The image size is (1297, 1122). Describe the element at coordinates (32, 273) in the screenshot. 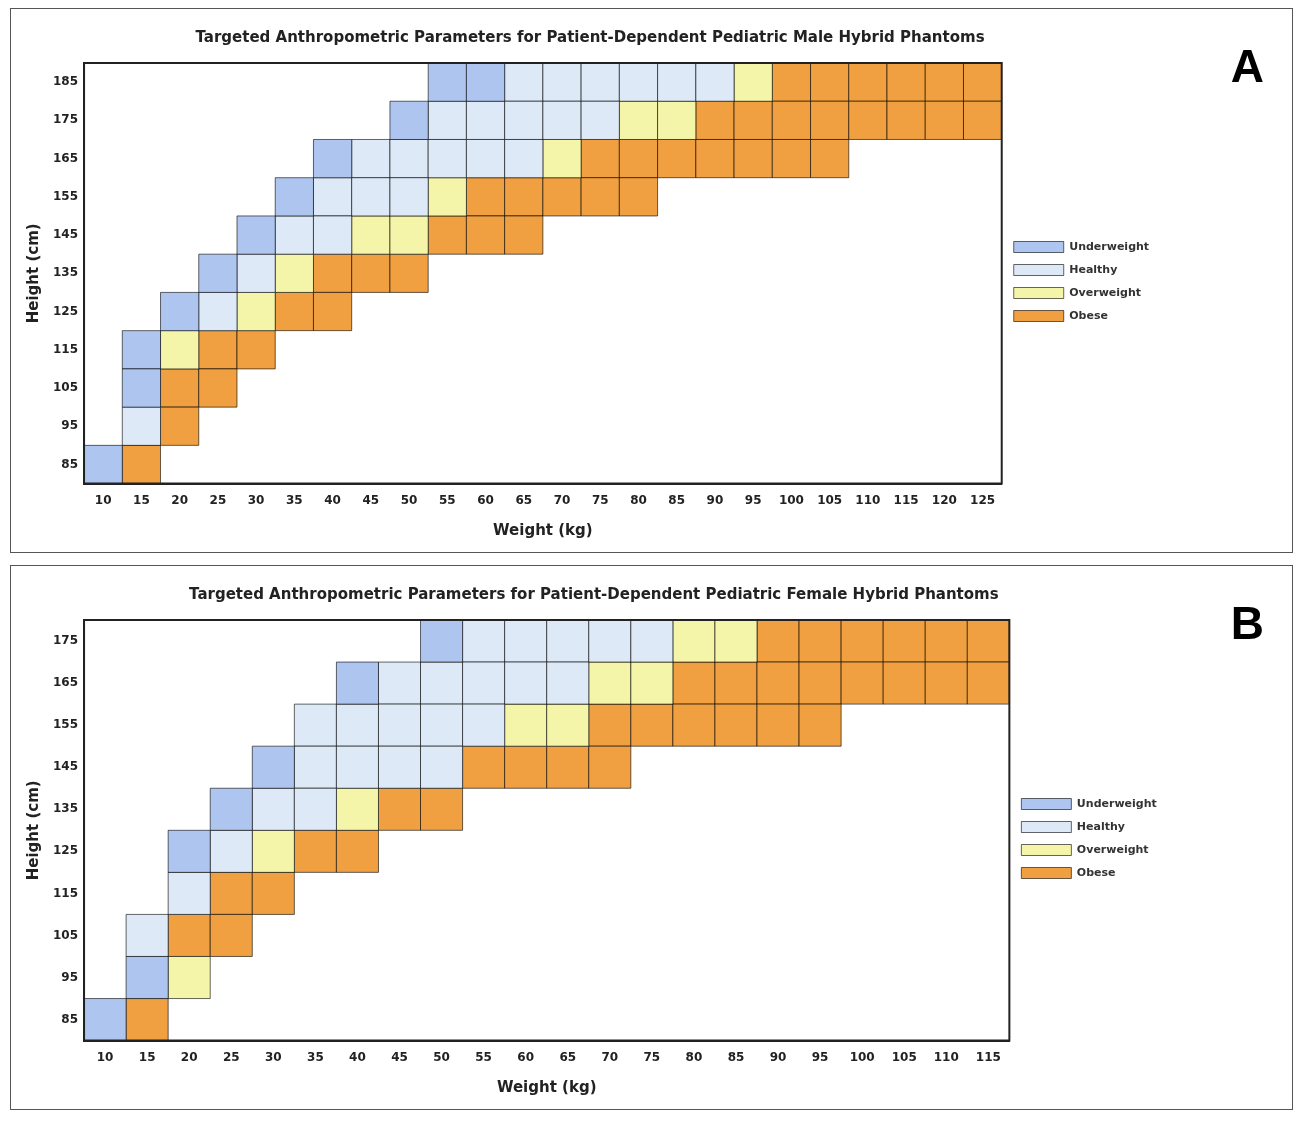

I see `y-axis-title: Height (cm)` at that location.